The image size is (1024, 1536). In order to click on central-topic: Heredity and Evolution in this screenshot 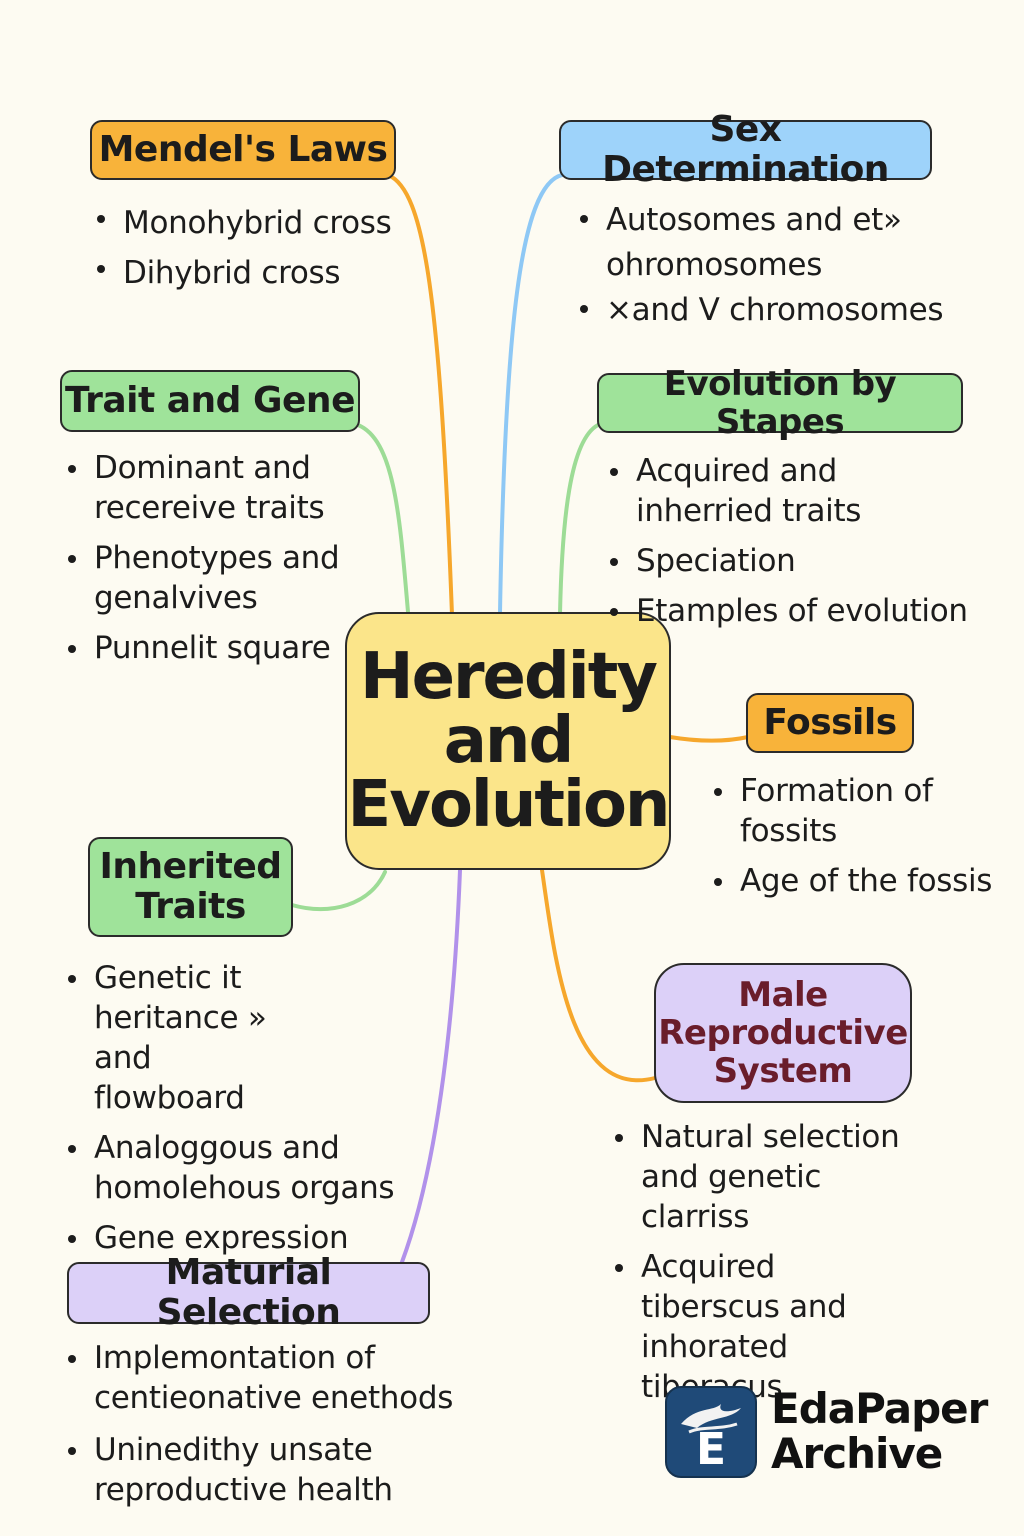, I will do `click(508, 741)`.